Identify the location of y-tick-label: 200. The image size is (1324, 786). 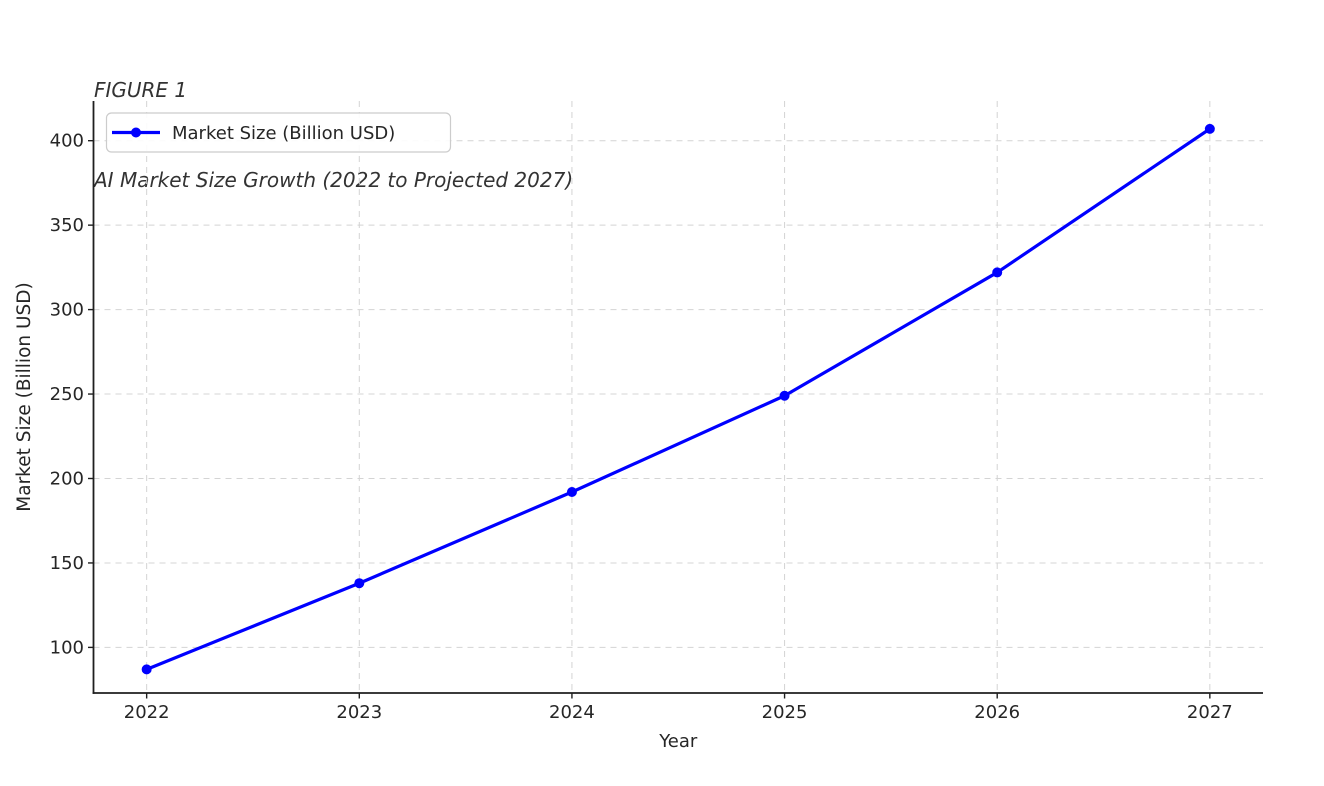
(67, 478).